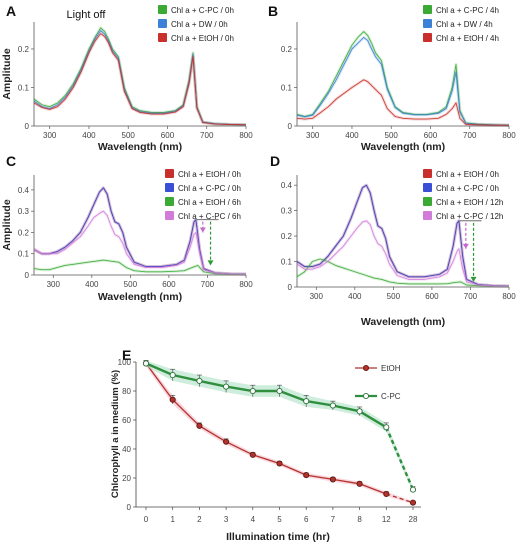 This screenshot has height=550, width=524. Describe the element at coordinates (467, 38) in the screenshot. I see `legend-label: Chl a + EtOH / 4h` at that location.